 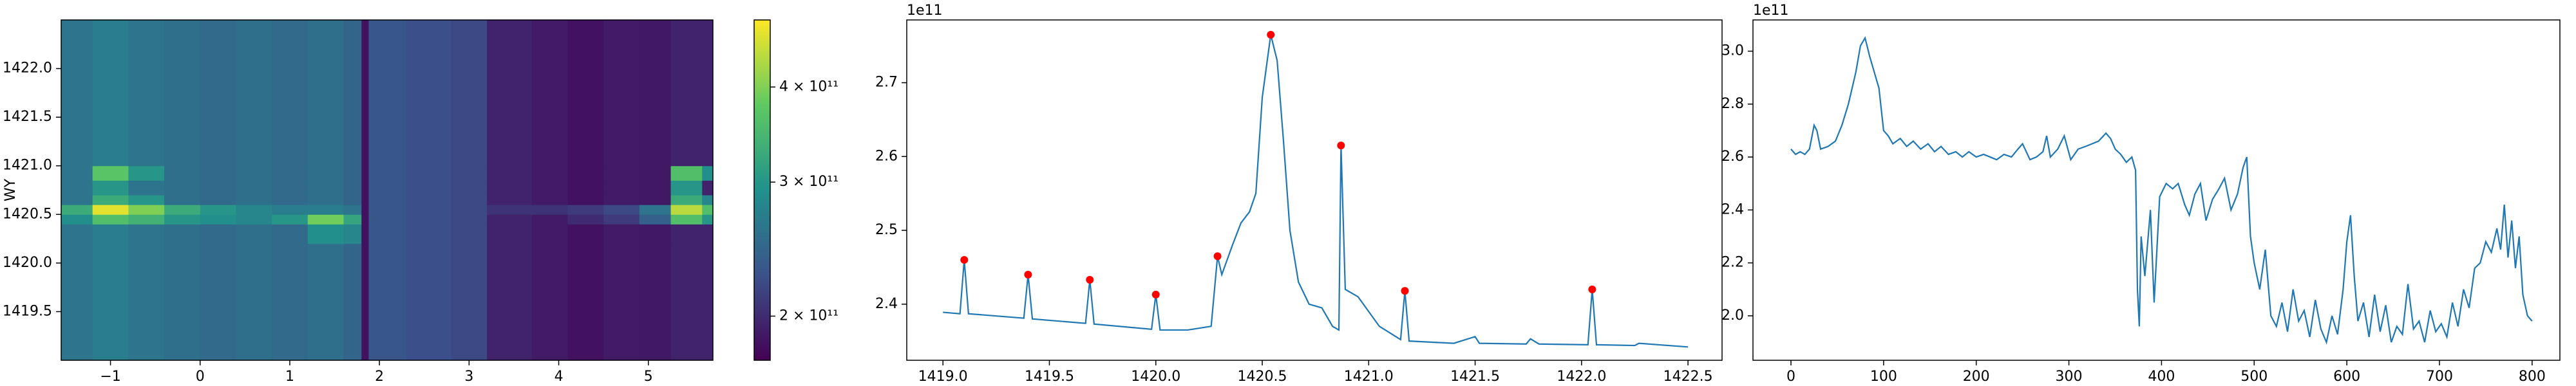 I want to click on y-tick-label: 2.0, so click(x=1733, y=316).